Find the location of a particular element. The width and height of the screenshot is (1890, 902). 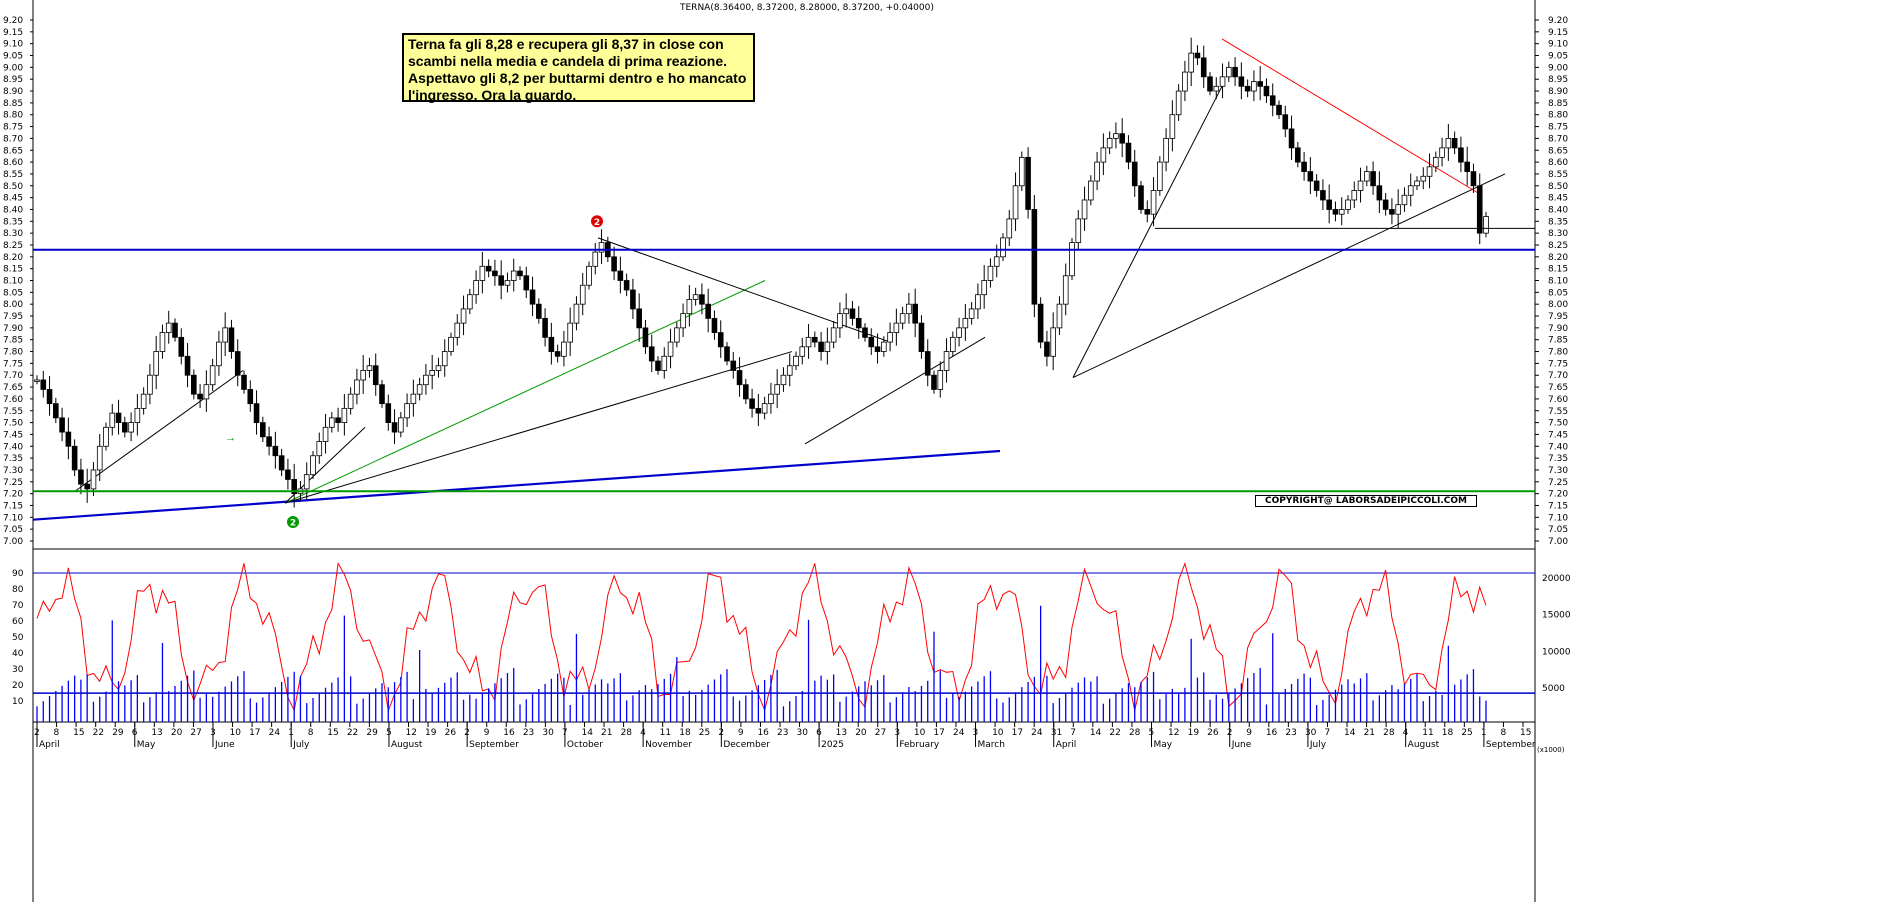

price-tick-label: 8.50 is located at coordinates (1558, 187).